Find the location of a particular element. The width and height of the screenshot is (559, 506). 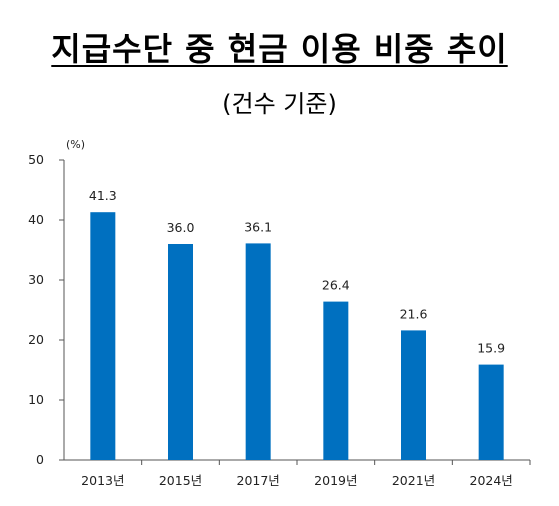

y-tick-label: 50 is located at coordinates (36, 159).